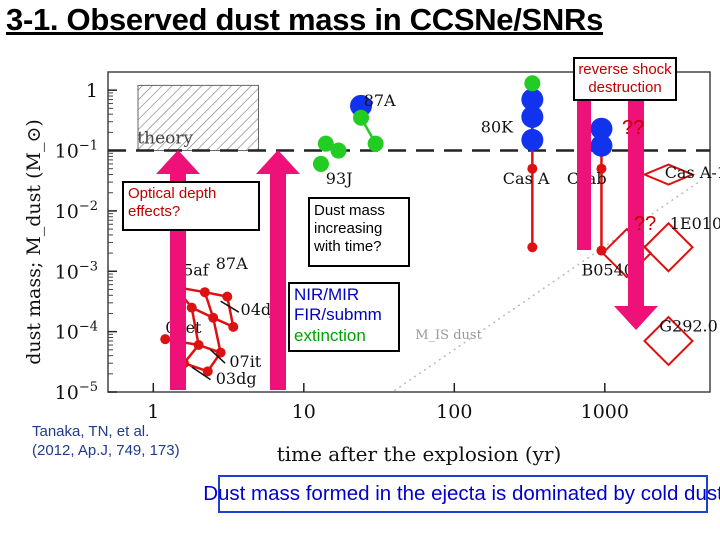  Describe the element at coordinates (34, 242) in the screenshot. I see `y-axis-label: dust mass; M_dust (M_⊙)` at that location.